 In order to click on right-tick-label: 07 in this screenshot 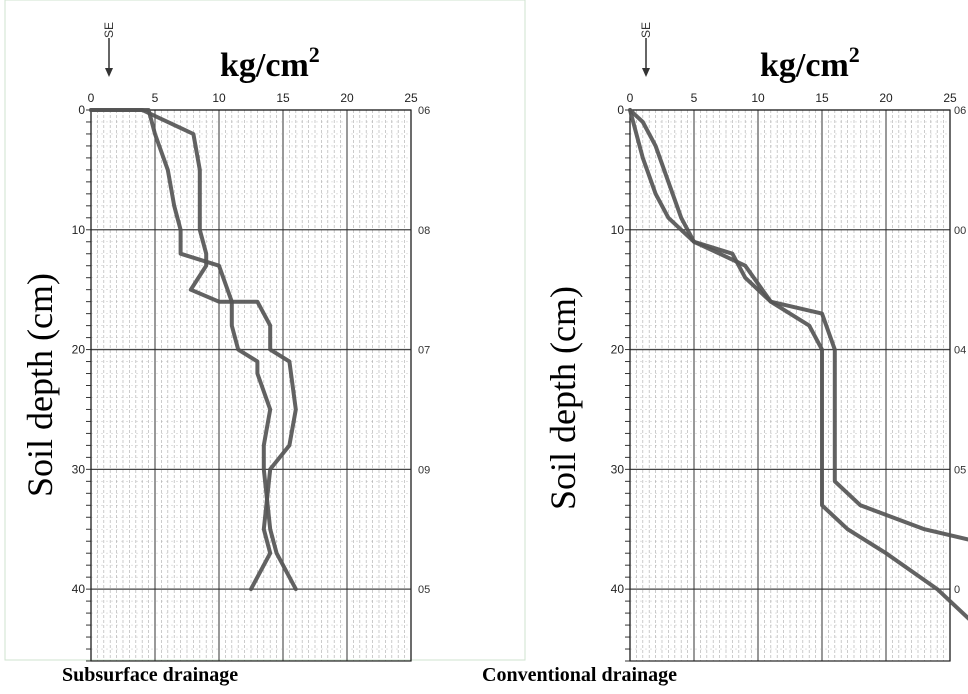, I will do `click(424, 351)`.